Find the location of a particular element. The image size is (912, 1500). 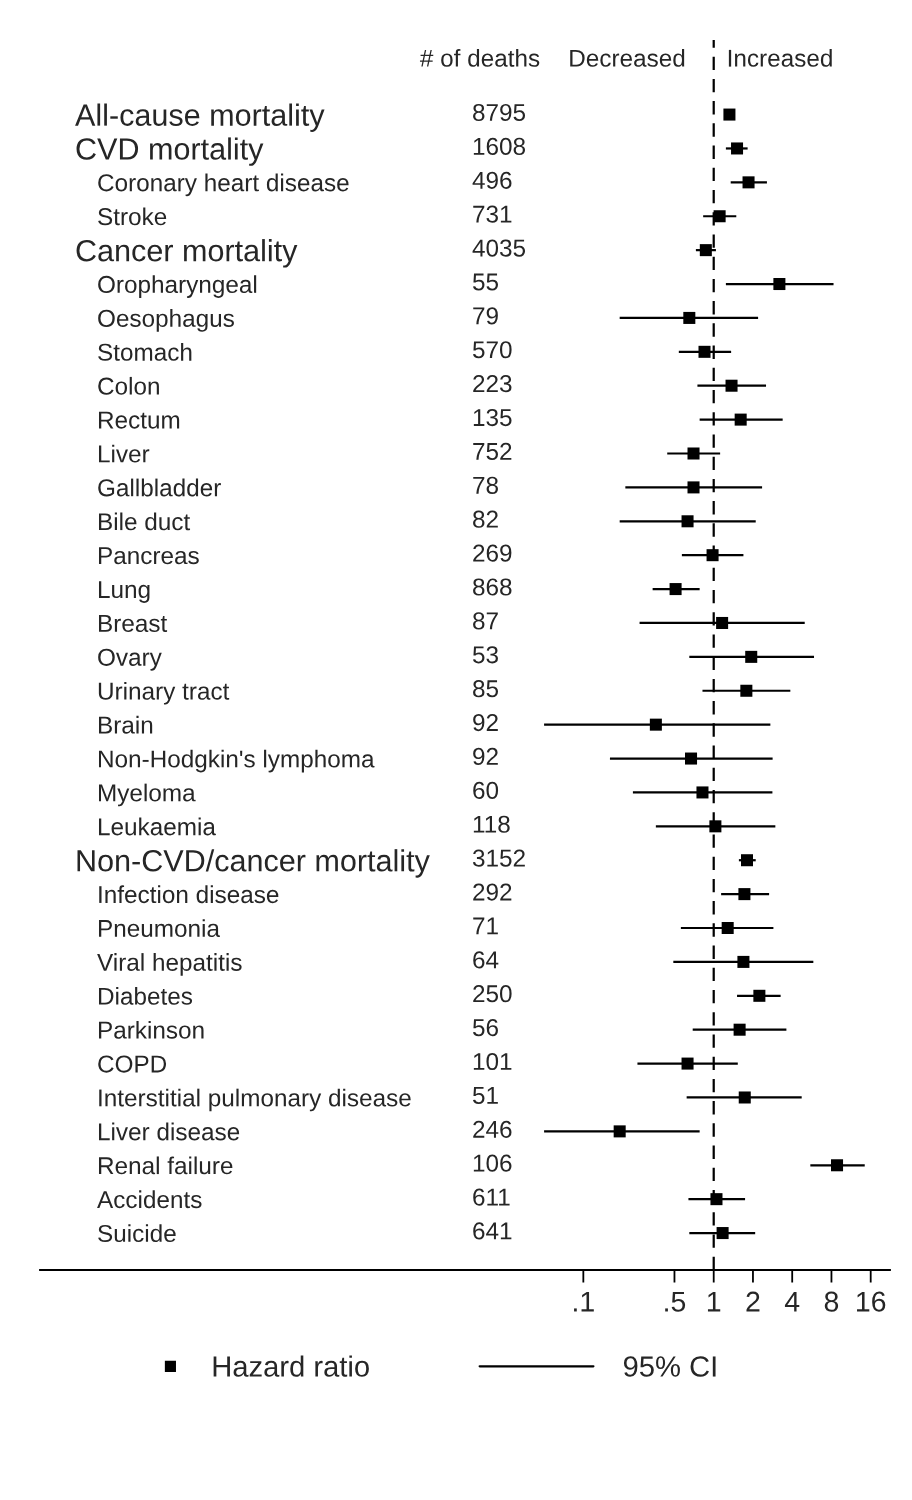

y-tick-label: Lung is located at coordinates (124, 592).